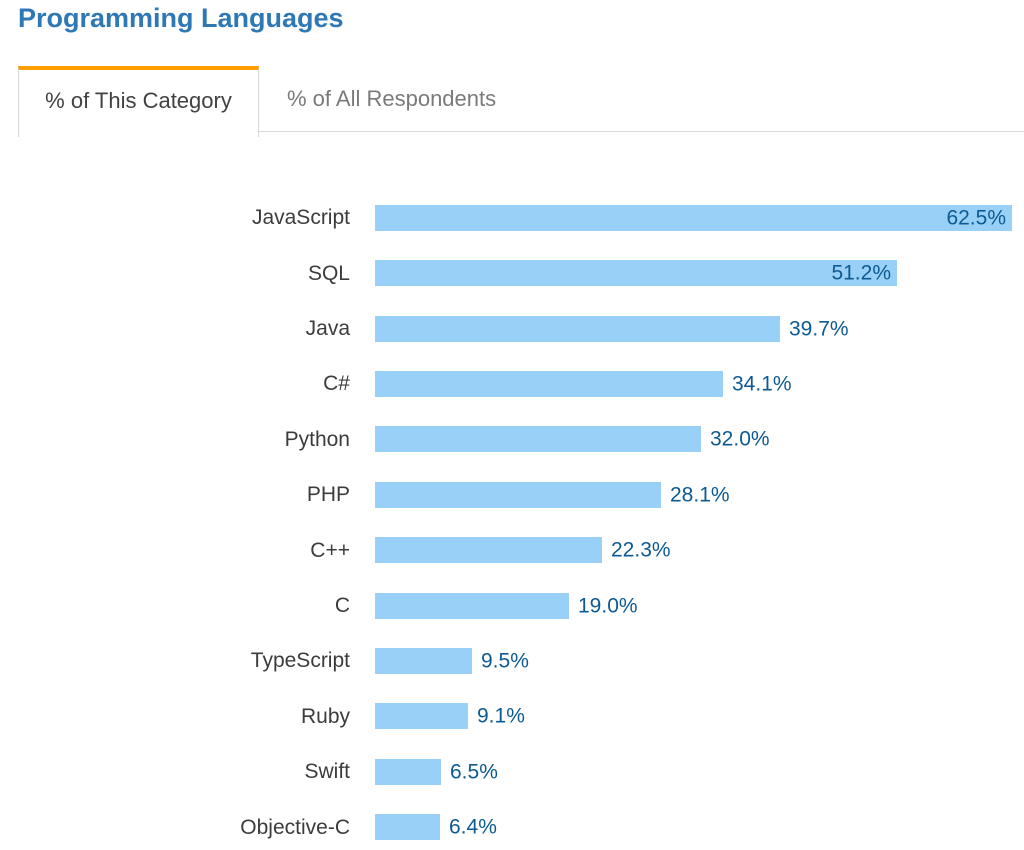 This screenshot has height=850, width=1024. I want to click on bar-track: 22.3%, so click(699, 550).